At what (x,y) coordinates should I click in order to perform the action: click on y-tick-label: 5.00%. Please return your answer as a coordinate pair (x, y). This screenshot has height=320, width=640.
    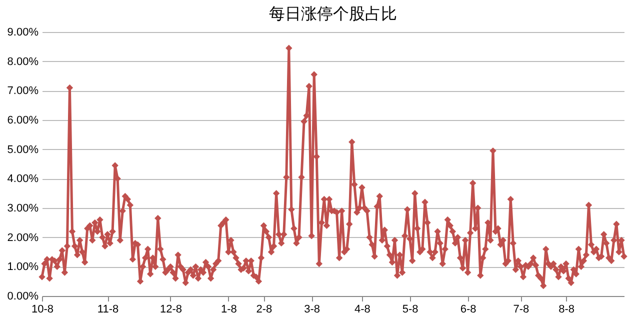
    Looking at the image, I should click on (23, 150).